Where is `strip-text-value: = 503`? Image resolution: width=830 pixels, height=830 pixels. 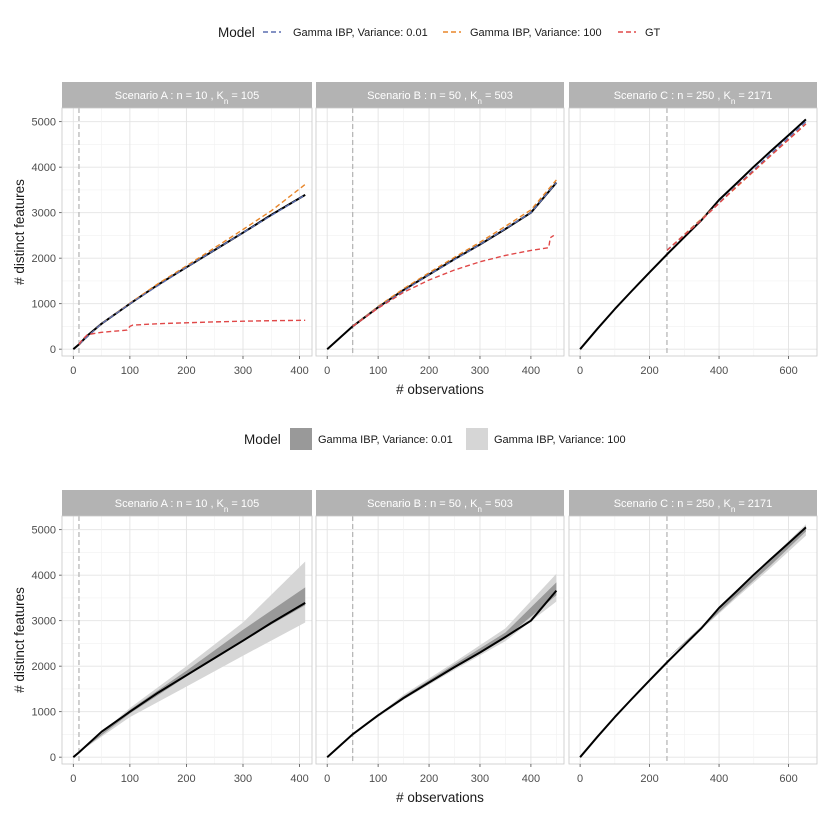
strip-text-value: = 503 is located at coordinates (497, 96).